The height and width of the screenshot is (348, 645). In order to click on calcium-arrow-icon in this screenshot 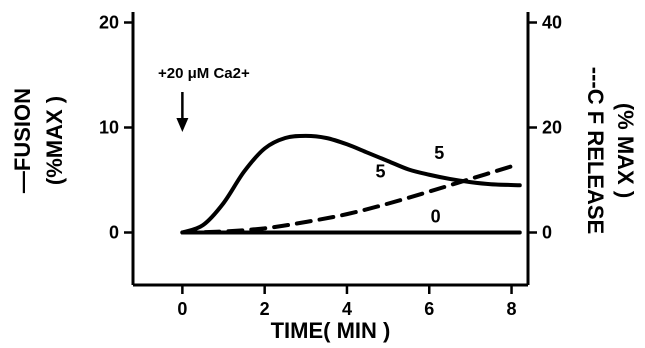, I will do `click(182, 112)`.